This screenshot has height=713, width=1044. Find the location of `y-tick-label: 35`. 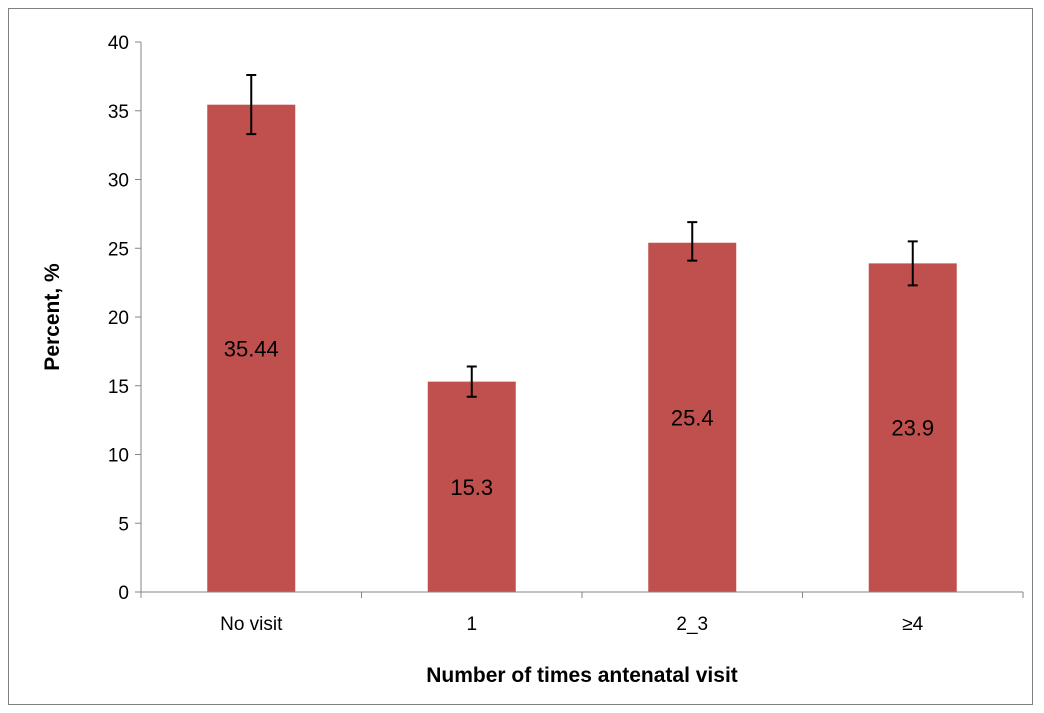

y-tick-label: 35 is located at coordinates (118, 112).